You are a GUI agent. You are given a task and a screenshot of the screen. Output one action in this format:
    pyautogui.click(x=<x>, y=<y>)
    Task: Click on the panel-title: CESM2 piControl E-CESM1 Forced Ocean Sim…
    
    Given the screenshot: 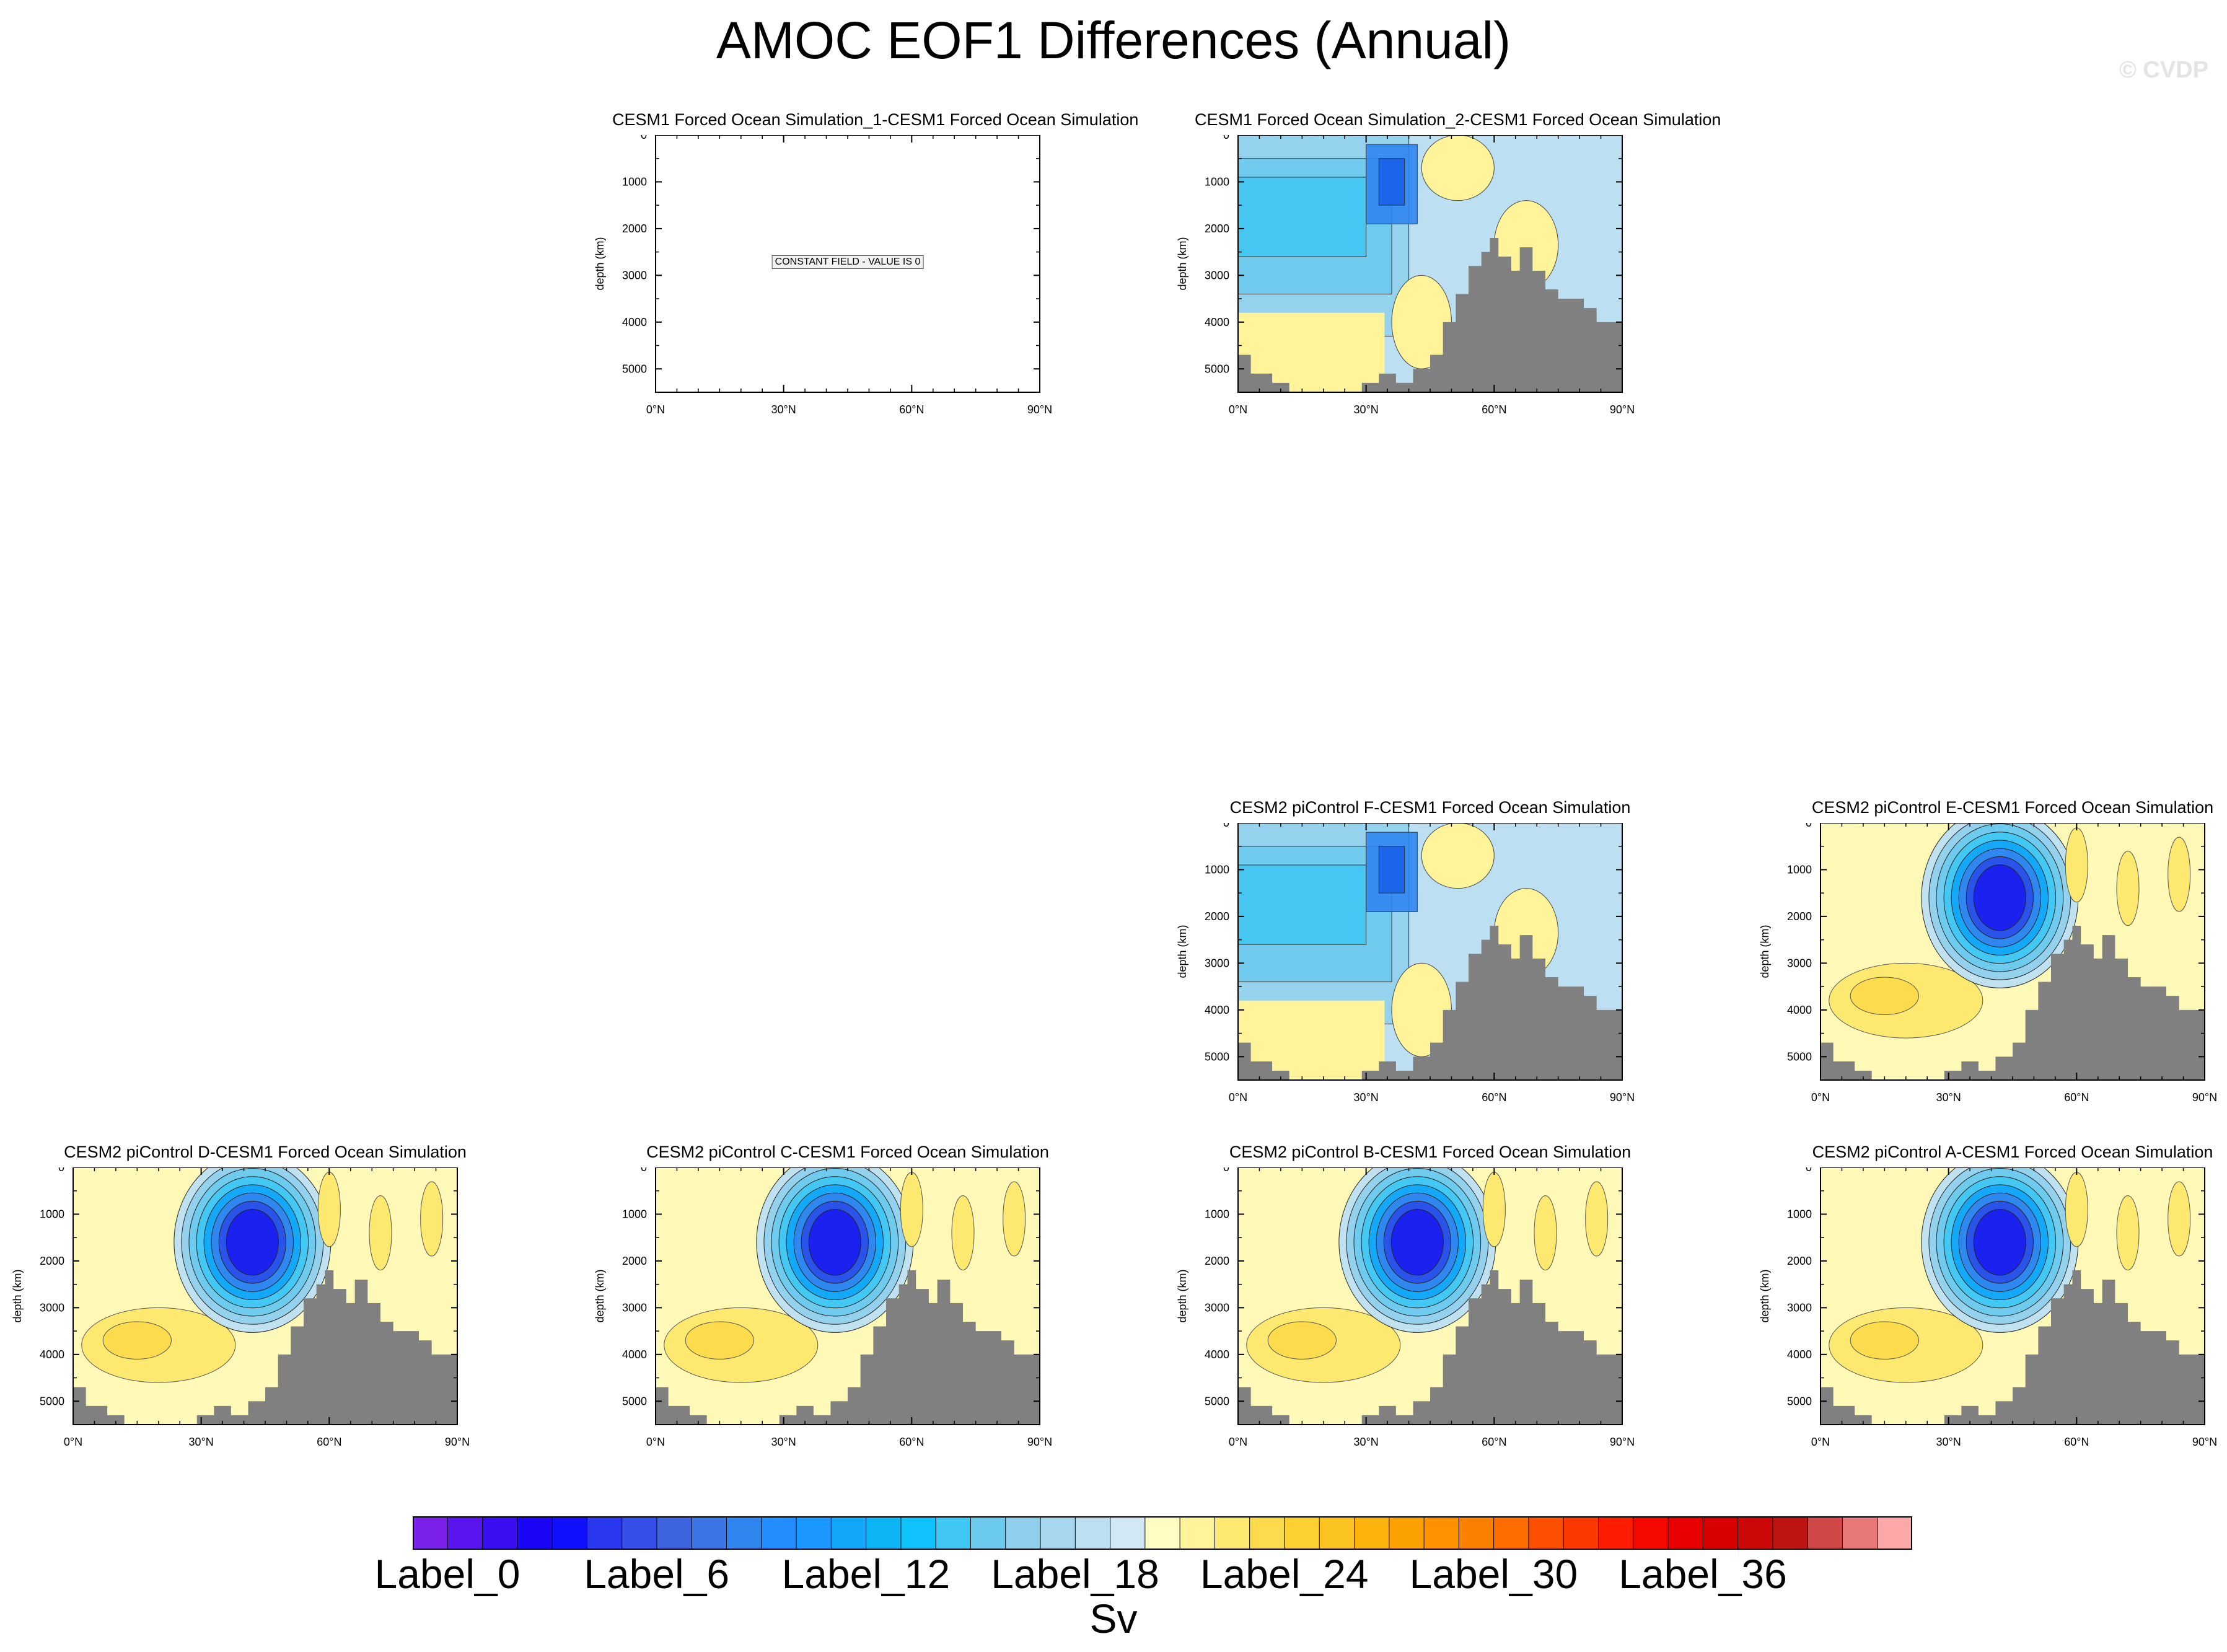 What is the action you would take?
    pyautogui.click(x=2012, y=807)
    